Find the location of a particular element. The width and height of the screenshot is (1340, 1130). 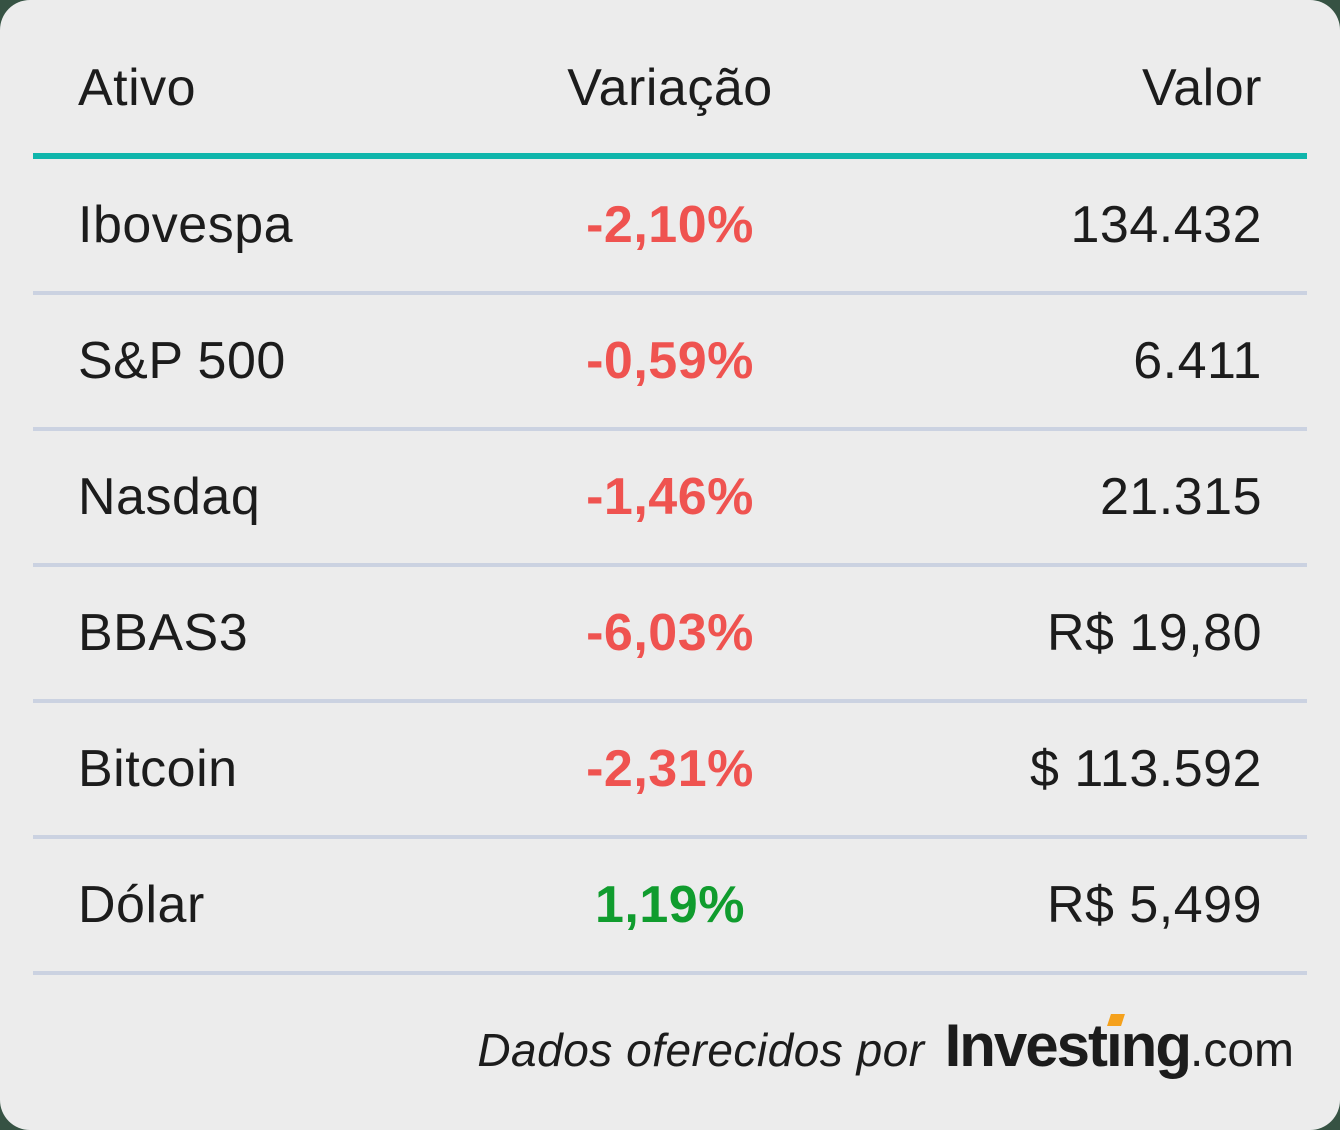

logo-text-part1: Invest is located at coordinates (1026, 1045).